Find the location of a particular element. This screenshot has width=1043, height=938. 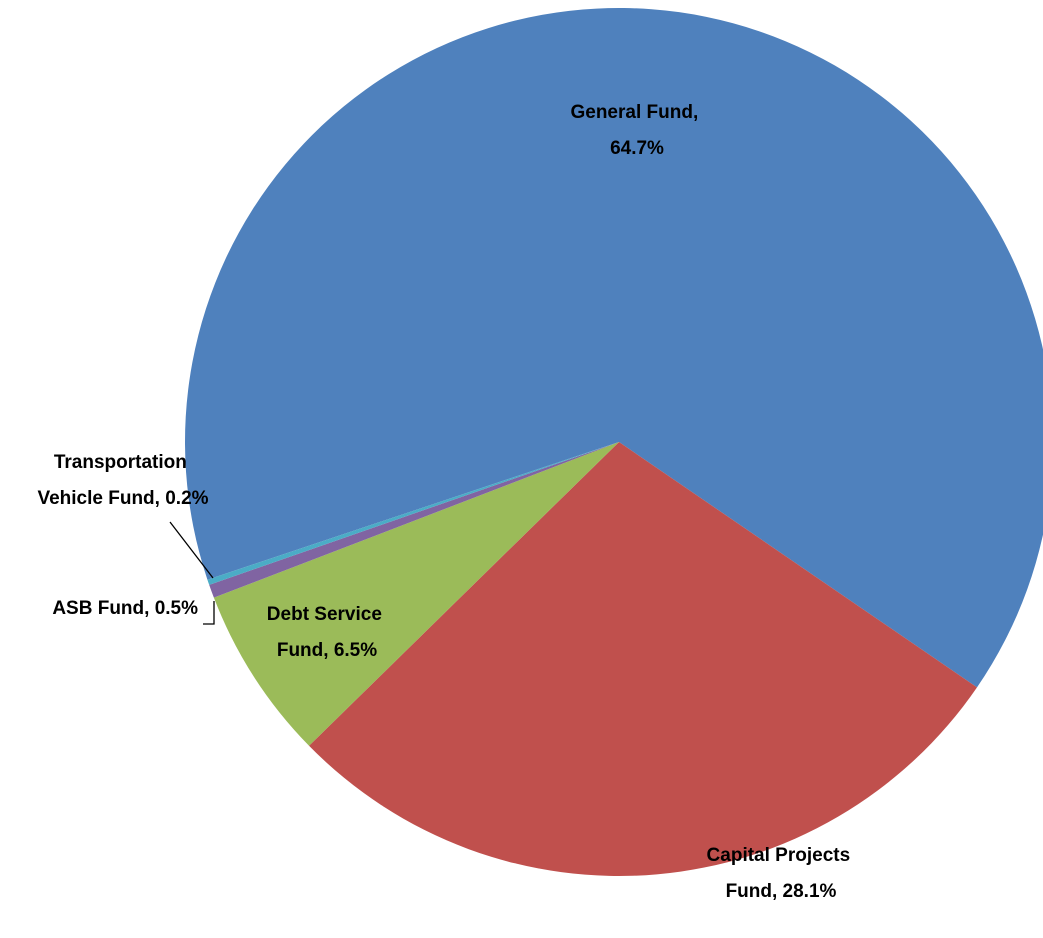

data-label: Debt Service Fund, 6.5% is located at coordinates (327, 632).